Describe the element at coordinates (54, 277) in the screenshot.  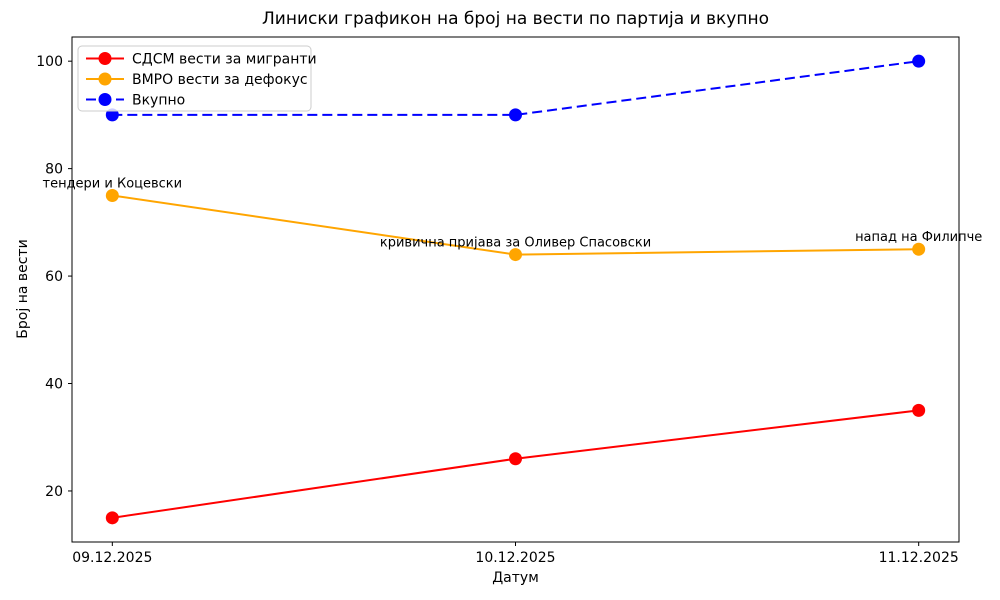
I see `y-tick-label: 60` at that location.